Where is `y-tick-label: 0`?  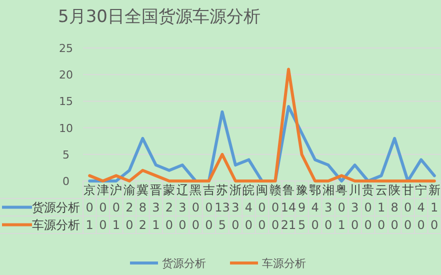
y-tick-label: 0 is located at coordinates (66, 181).